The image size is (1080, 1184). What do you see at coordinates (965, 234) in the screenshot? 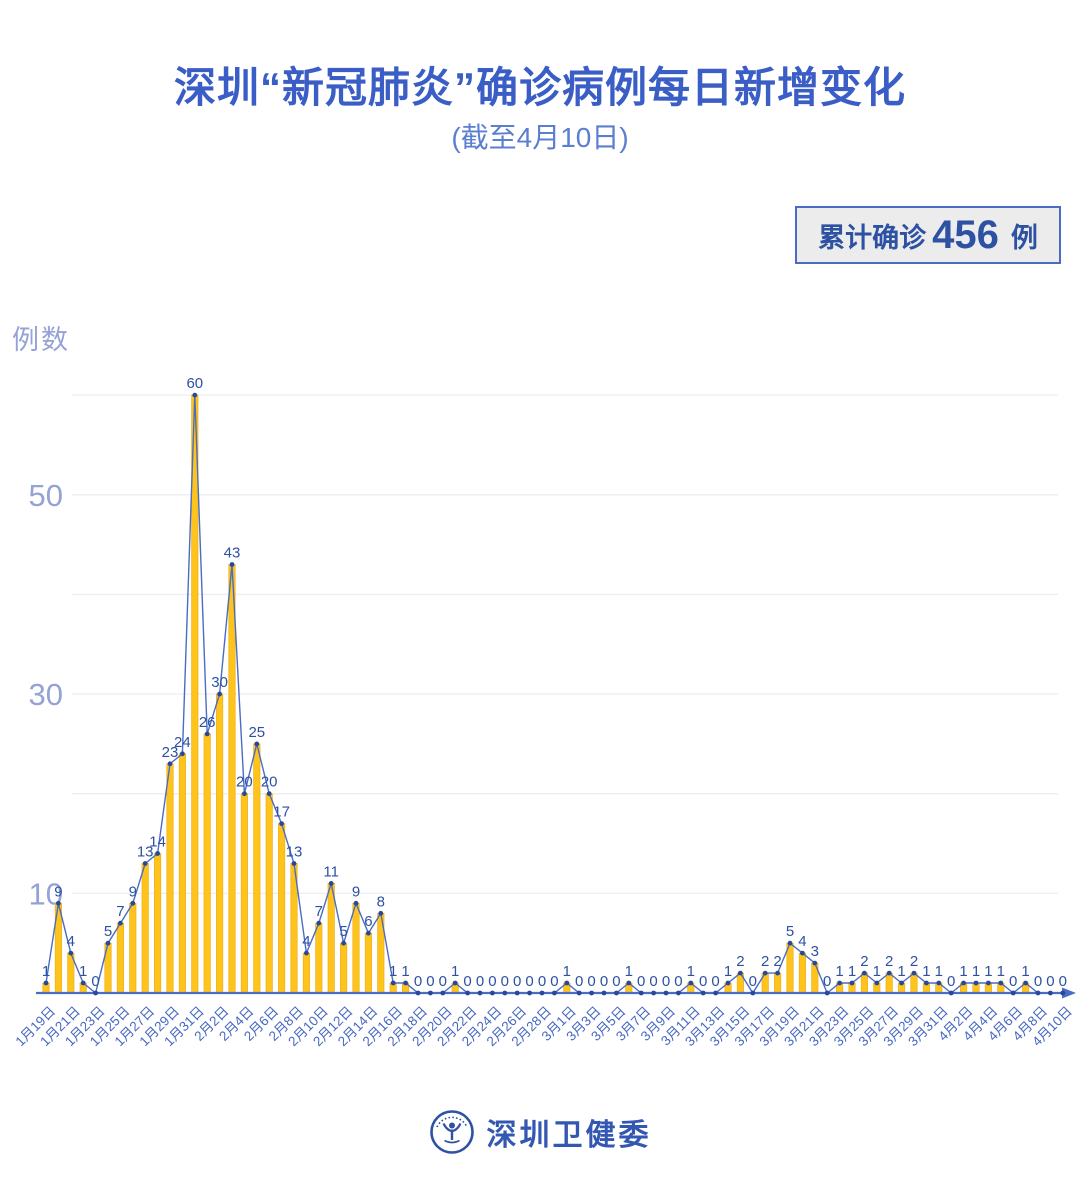
I see `badge-count: 456` at bounding box center [965, 234].